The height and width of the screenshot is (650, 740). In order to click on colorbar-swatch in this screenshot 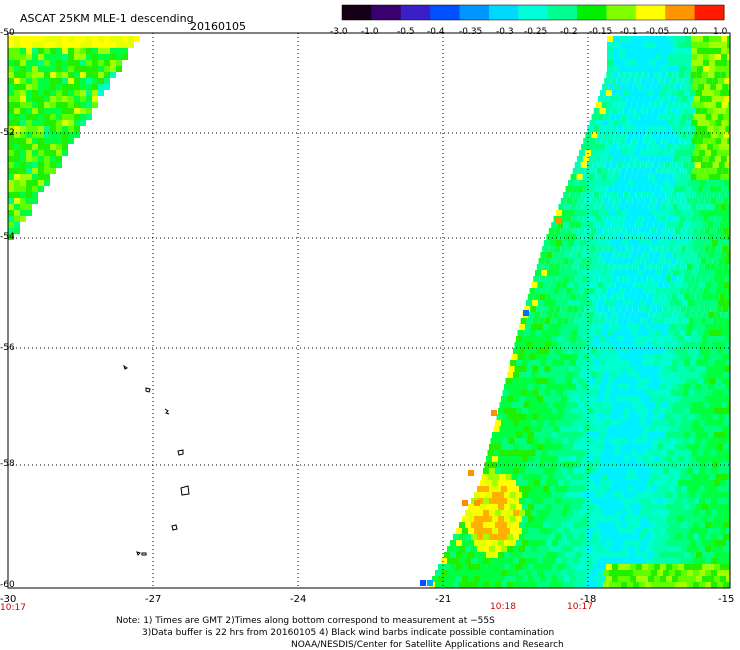, I will do `click(691, 12)`.